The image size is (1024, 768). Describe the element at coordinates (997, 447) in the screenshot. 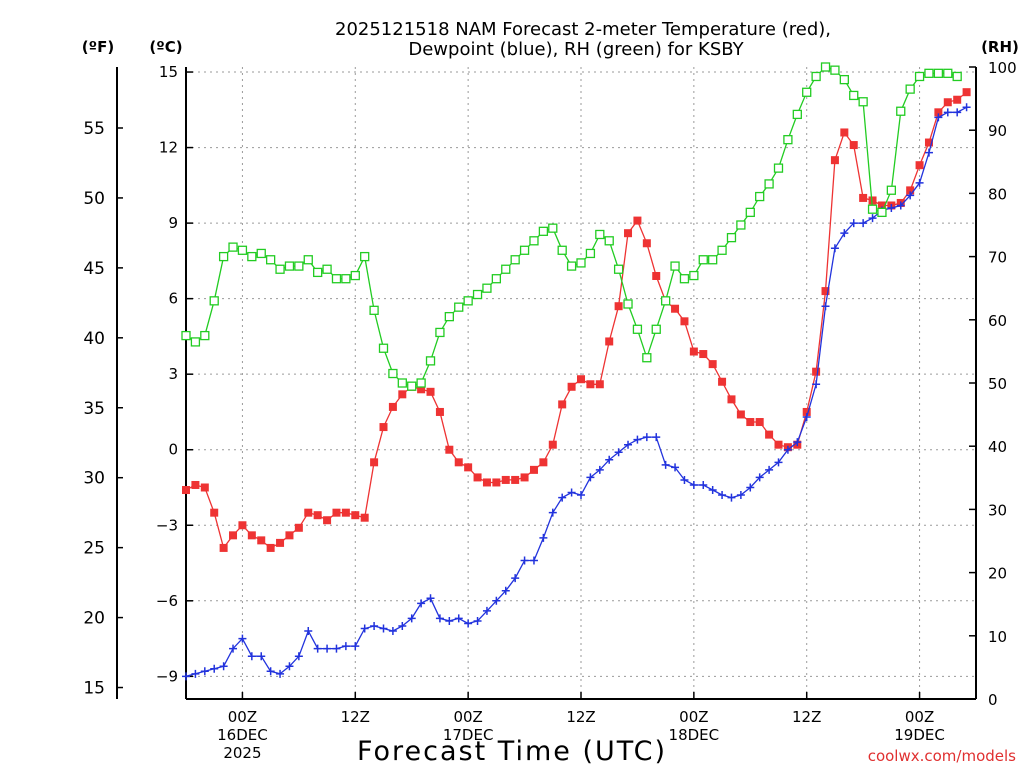

I see `rh-tick-label: 40` at that location.